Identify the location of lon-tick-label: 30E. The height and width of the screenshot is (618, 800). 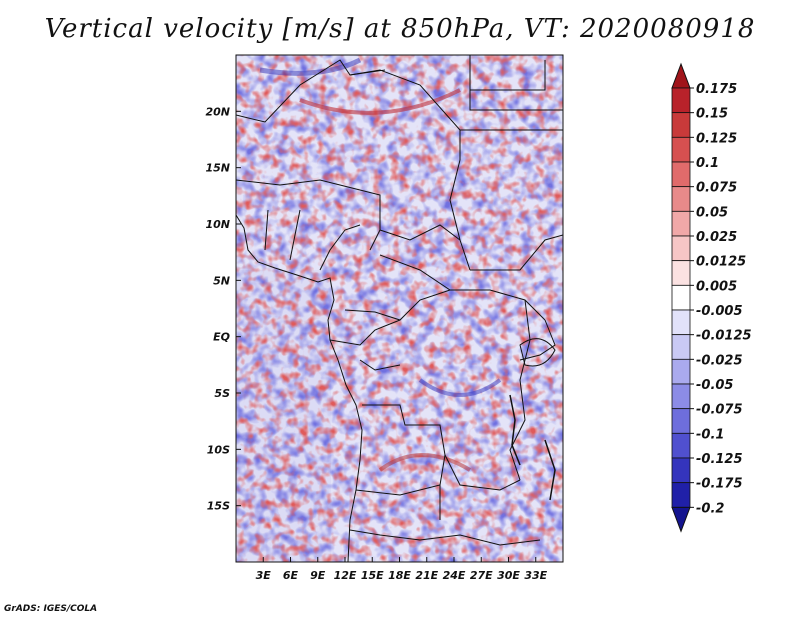
(508, 575).